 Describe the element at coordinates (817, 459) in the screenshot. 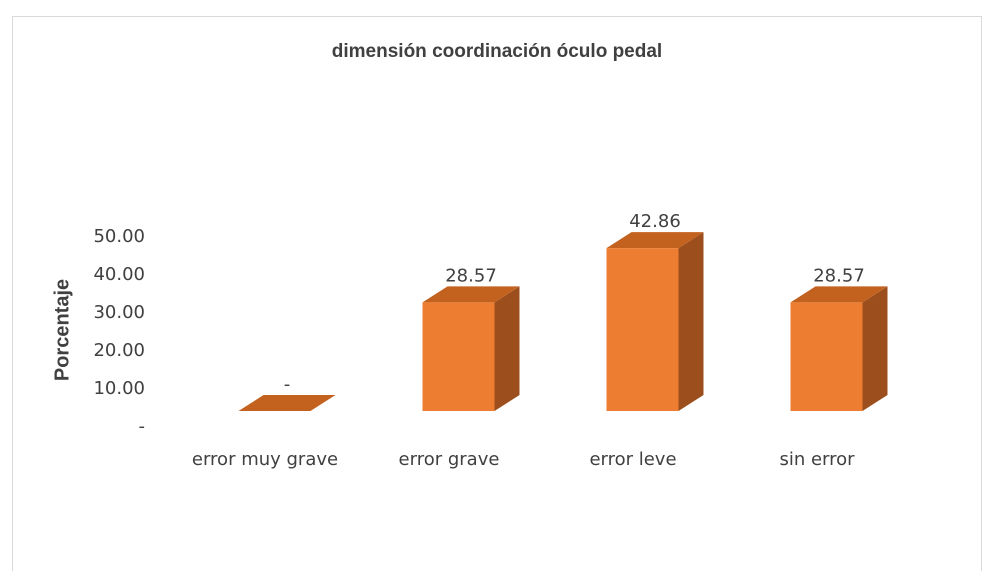

I see `x-tick-label: sin error` at that location.